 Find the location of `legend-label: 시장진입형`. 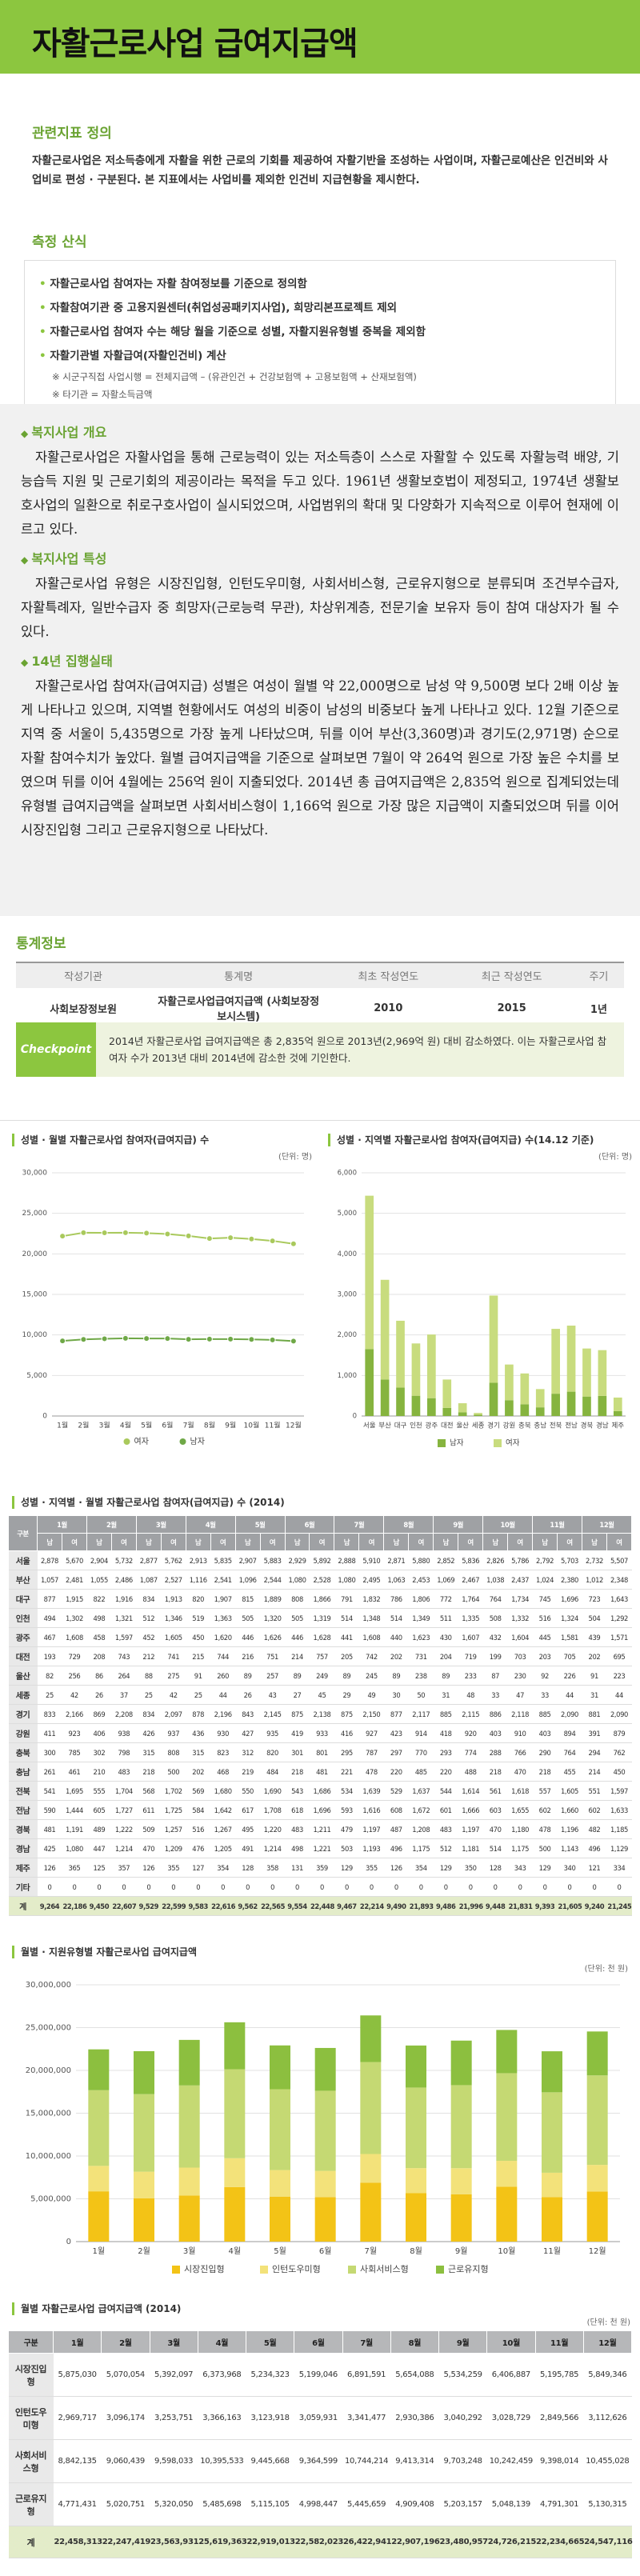

legend-label: 시장진입형 is located at coordinates (204, 2269).